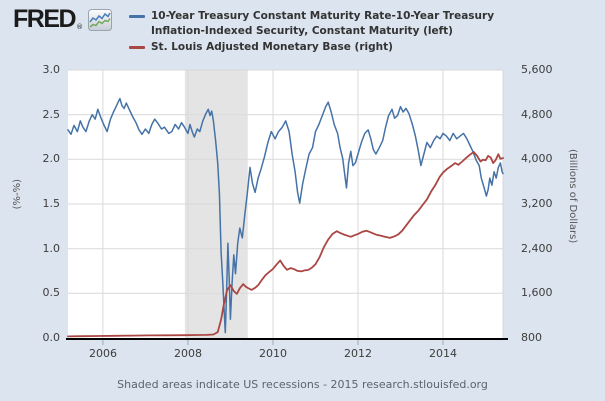 The height and width of the screenshot is (401, 605). I want to click on legend-label-monetary-base: St. Louis Adjusted Monetary Base (right), so click(272, 47).